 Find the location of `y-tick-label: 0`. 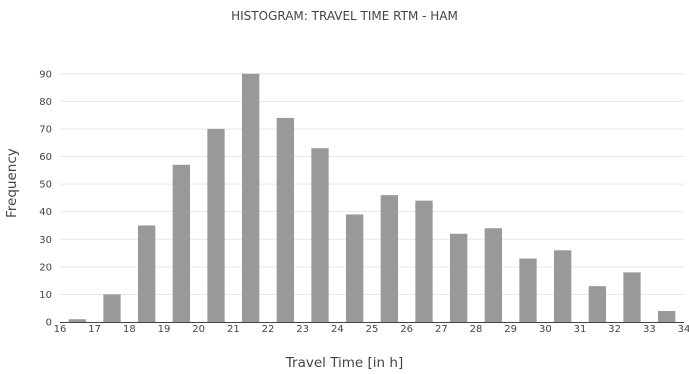

y-tick-label: 0 is located at coordinates (49, 323).